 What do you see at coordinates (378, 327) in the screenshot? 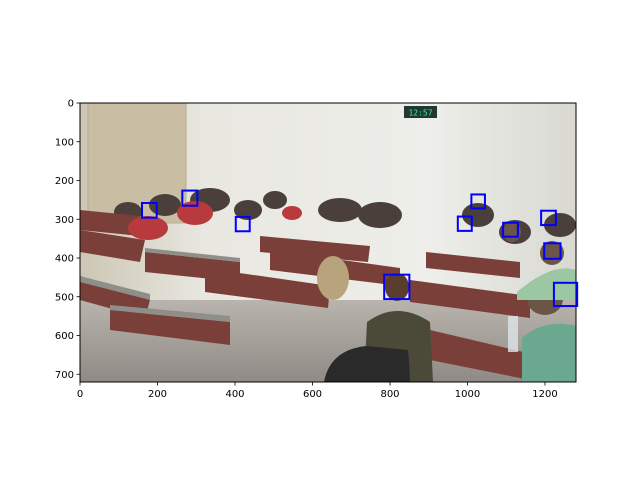
I see `front-student` at bounding box center [378, 327].